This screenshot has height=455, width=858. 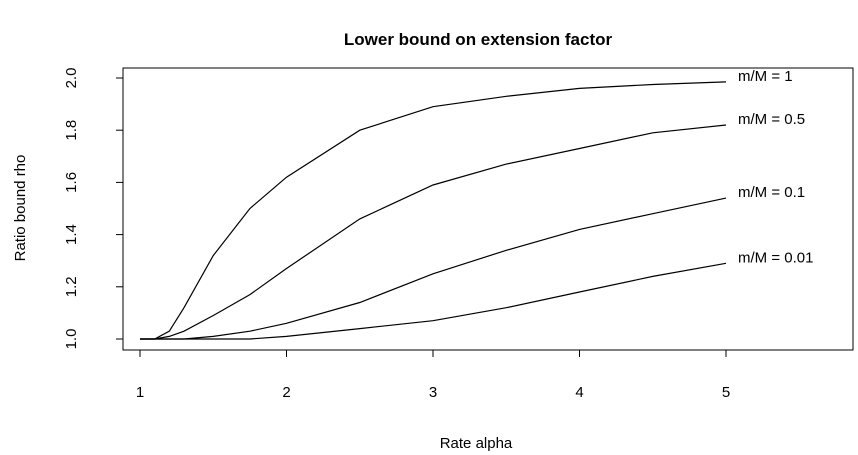 I want to click on x-tick-label: 1, so click(x=140, y=392).